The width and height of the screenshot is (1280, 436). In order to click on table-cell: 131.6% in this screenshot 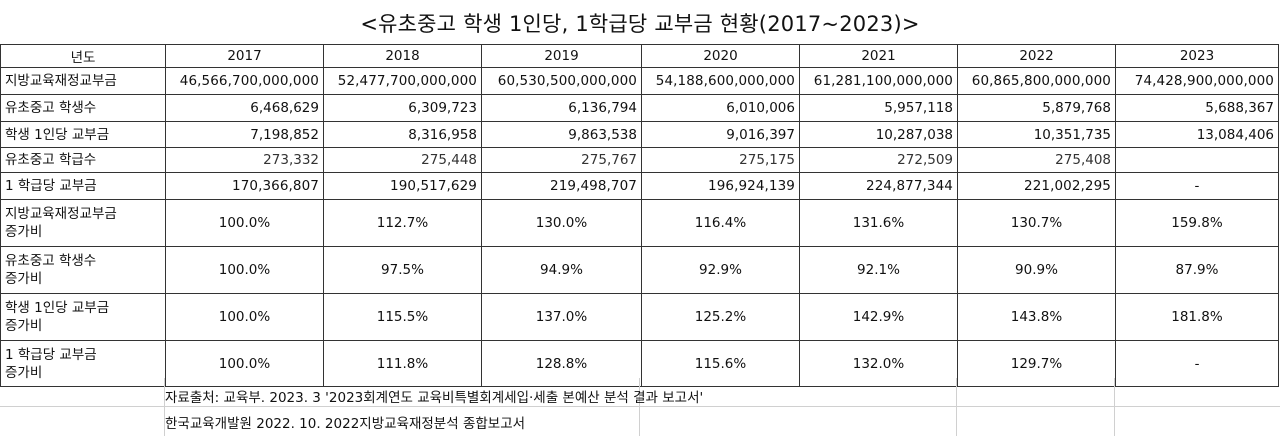, I will do `click(878, 223)`.